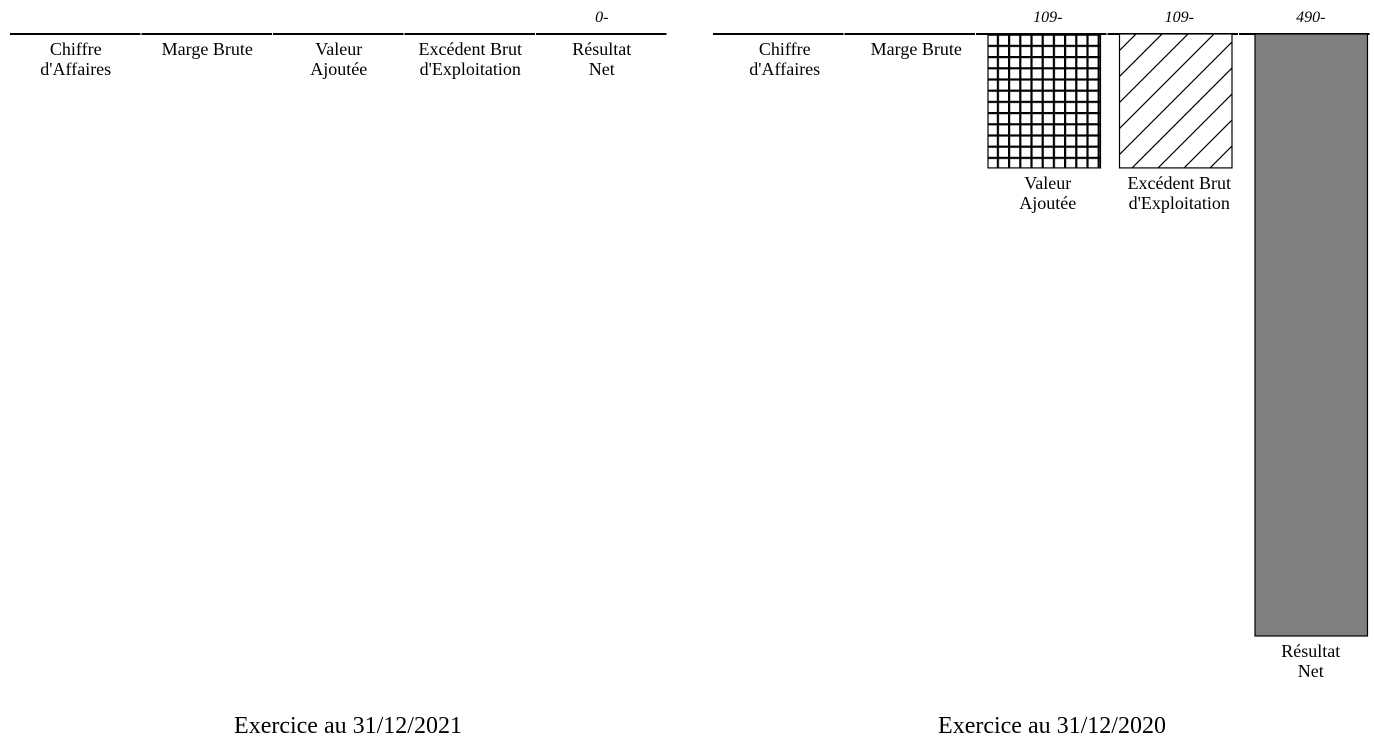 This screenshot has width=1374, height=743. What do you see at coordinates (1310, 17) in the screenshot?
I see `value-label-resultat-net: 490-` at bounding box center [1310, 17].